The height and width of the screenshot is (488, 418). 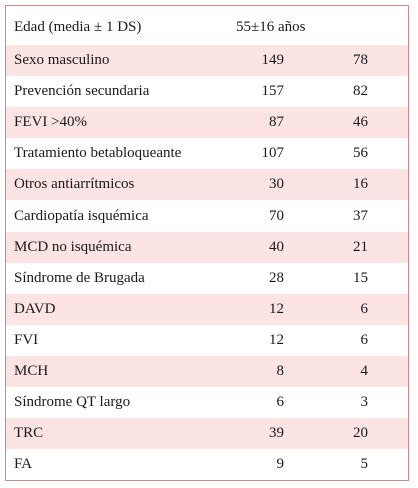 What do you see at coordinates (276, 215) in the screenshot?
I see `row-count: 70` at bounding box center [276, 215].